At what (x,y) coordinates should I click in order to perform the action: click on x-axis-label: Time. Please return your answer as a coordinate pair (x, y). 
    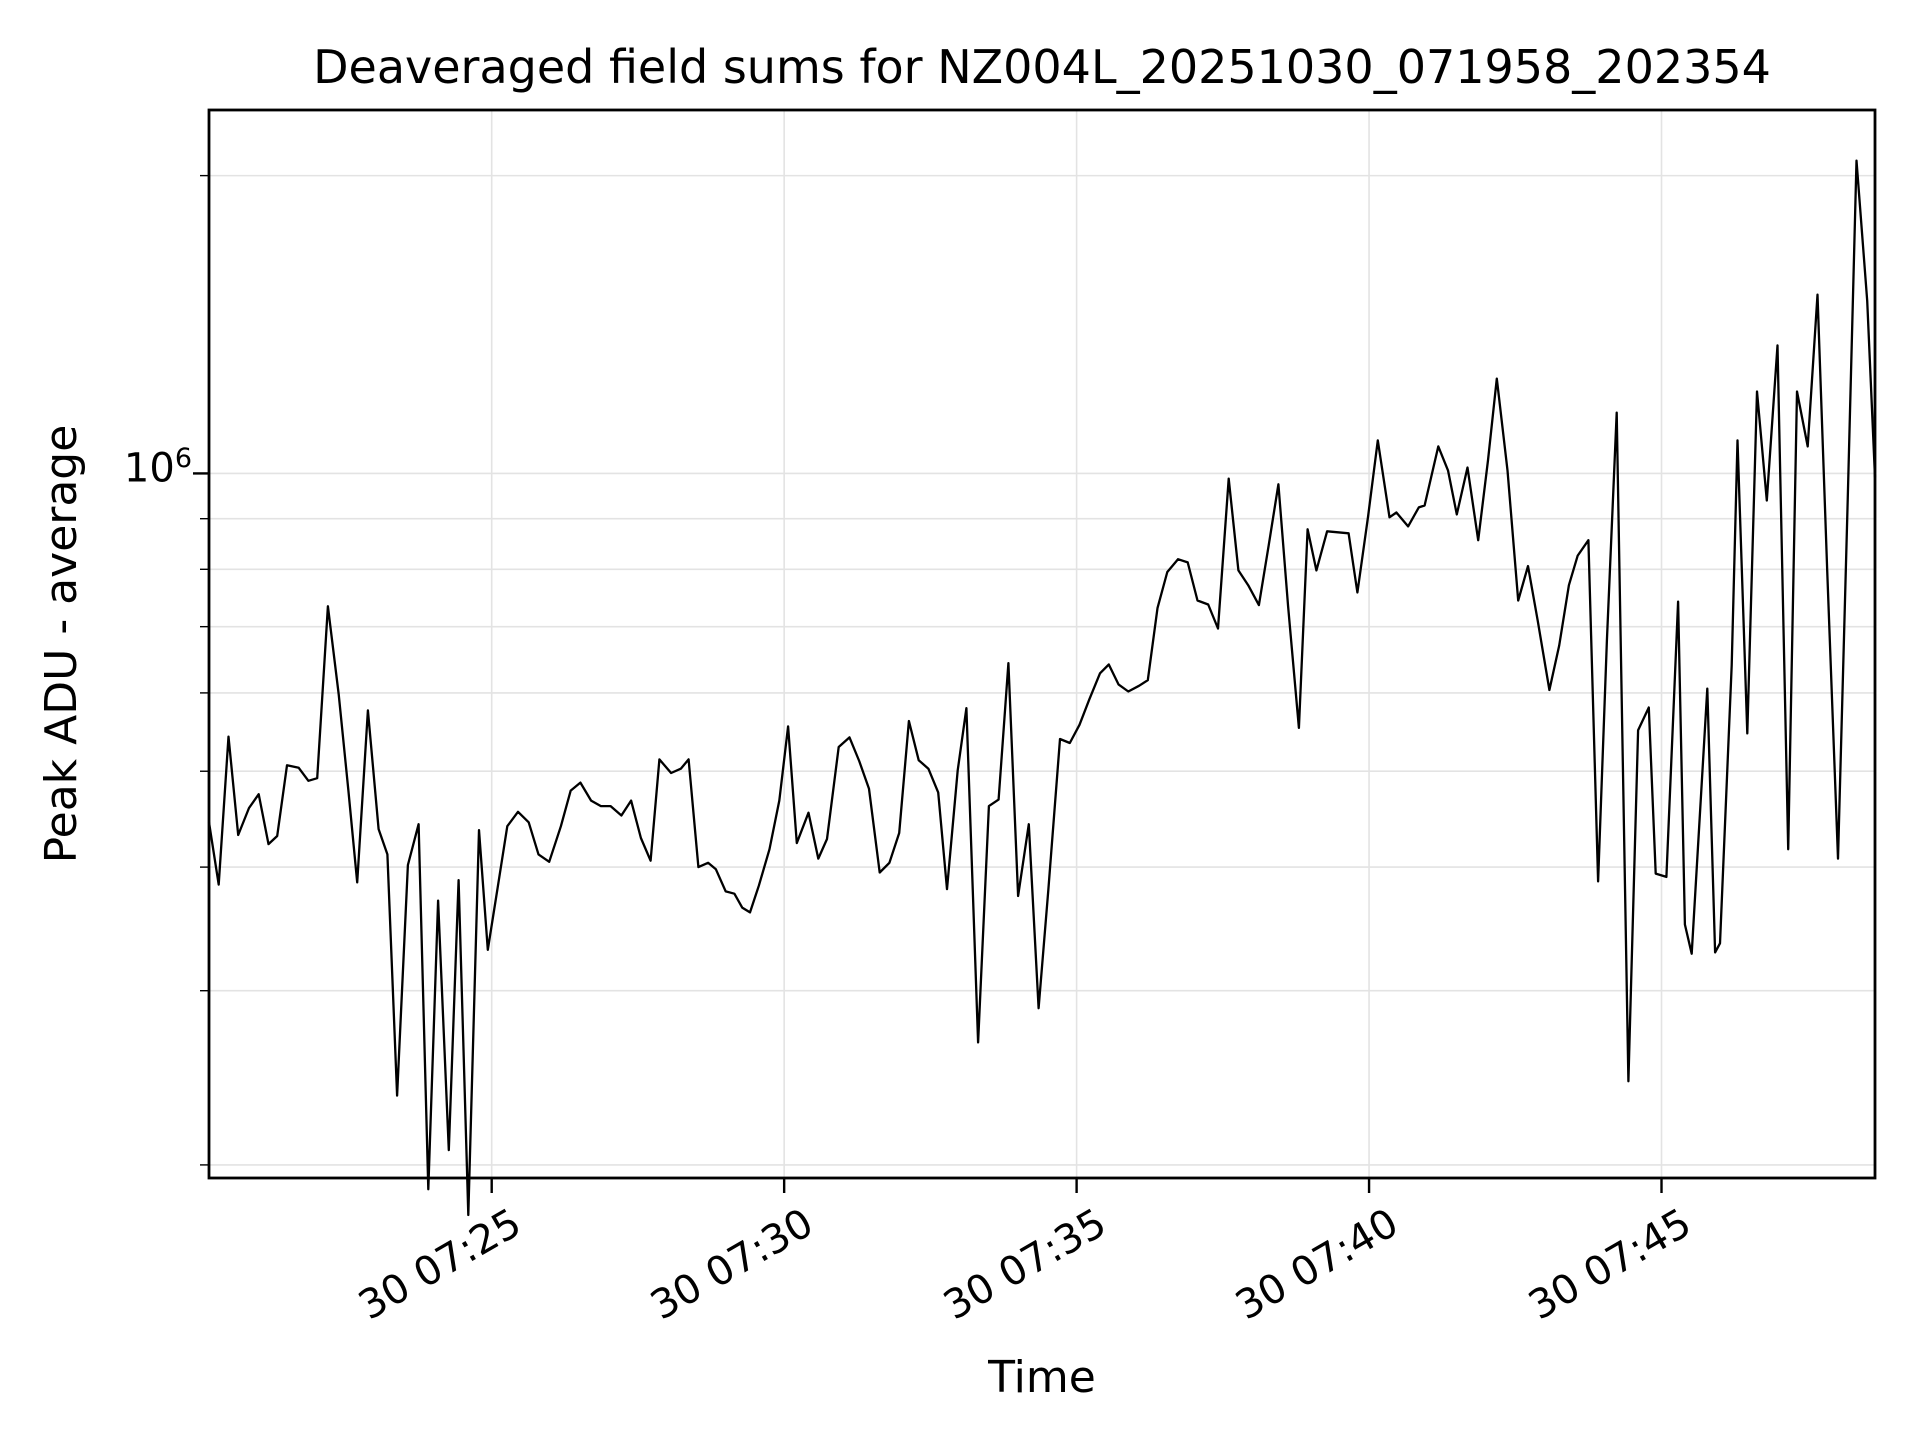
    Looking at the image, I should click on (1042, 1377).